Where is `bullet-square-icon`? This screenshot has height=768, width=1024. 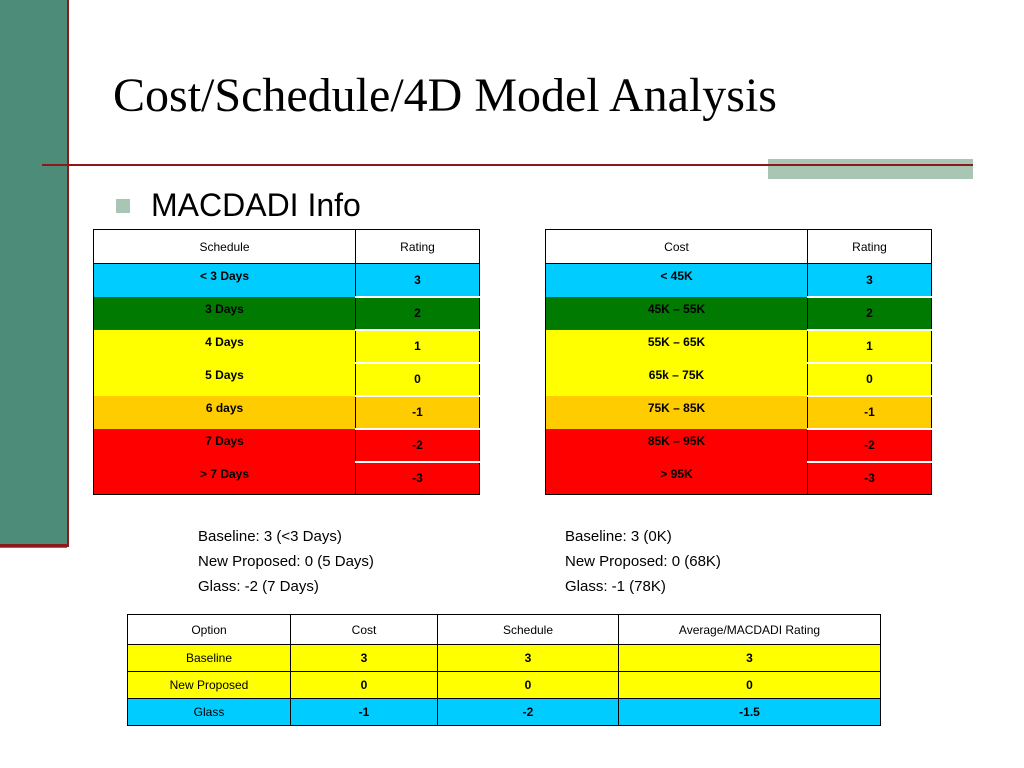 bullet-square-icon is located at coordinates (123, 206).